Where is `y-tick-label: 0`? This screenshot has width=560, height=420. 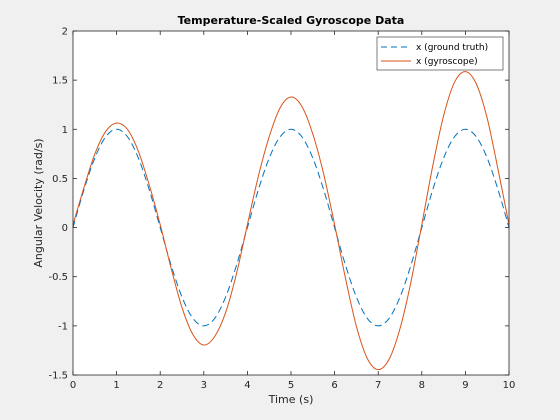
y-tick-label: 0 is located at coordinates (65, 228).